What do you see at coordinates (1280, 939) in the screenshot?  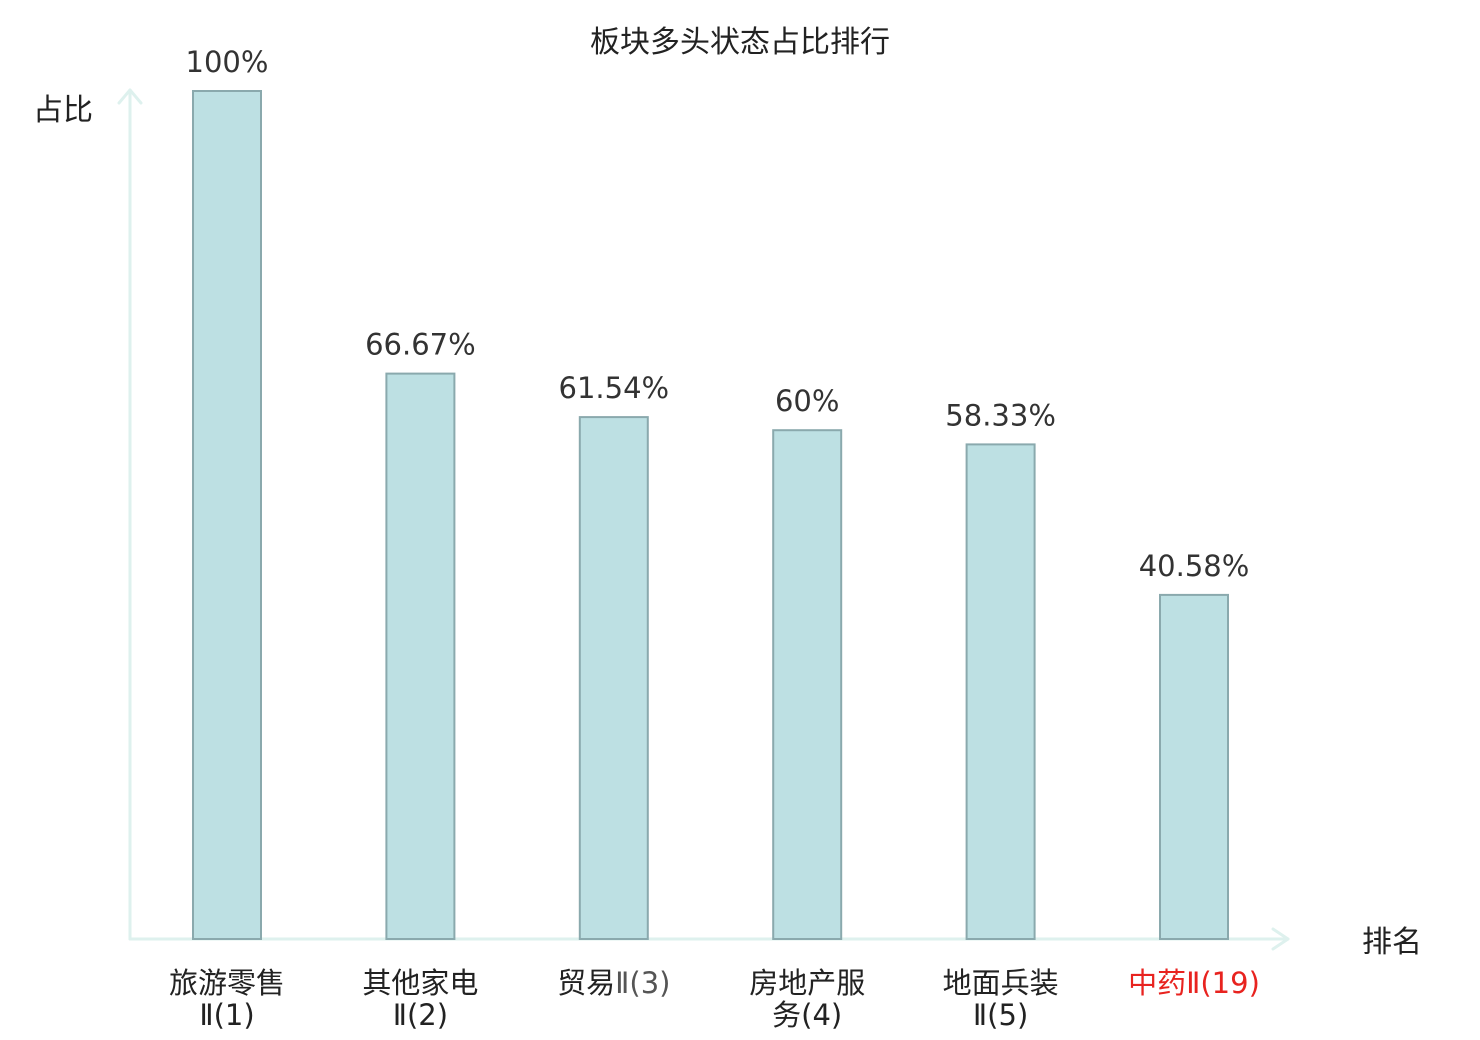 I see `x-axis-arrow` at bounding box center [1280, 939].